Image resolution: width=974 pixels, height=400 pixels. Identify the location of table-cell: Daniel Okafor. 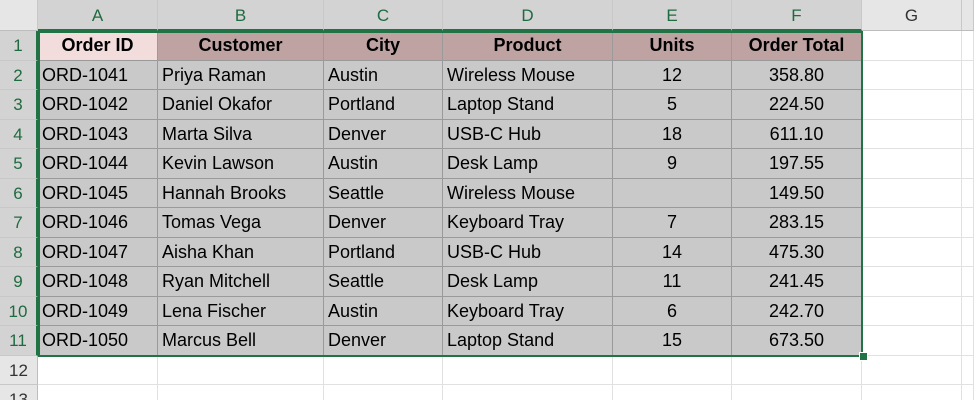
(241, 105).